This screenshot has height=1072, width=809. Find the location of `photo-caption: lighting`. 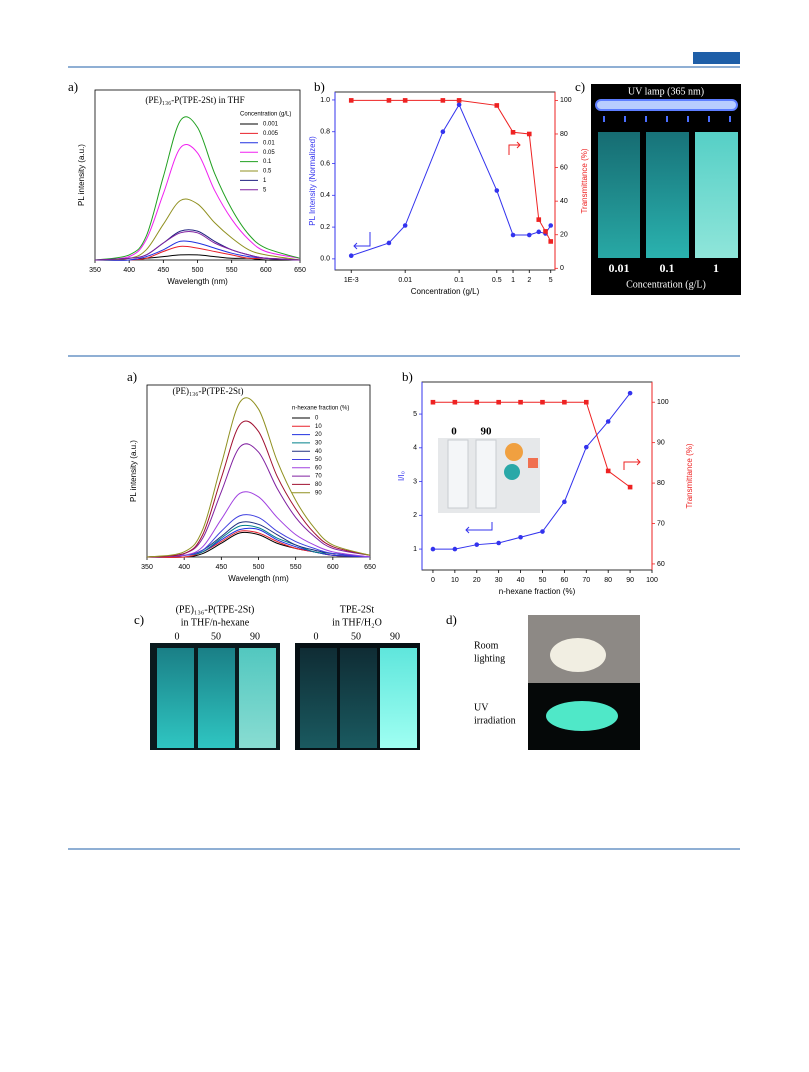

photo-caption: lighting is located at coordinates (489, 658).